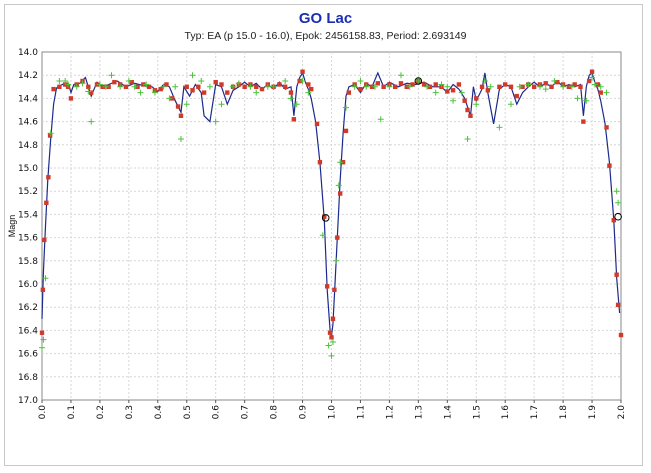 The image size is (651, 473). What do you see at coordinates (217, 412) in the screenshot?
I see `x-tick-label: 0.6` at bounding box center [217, 412].